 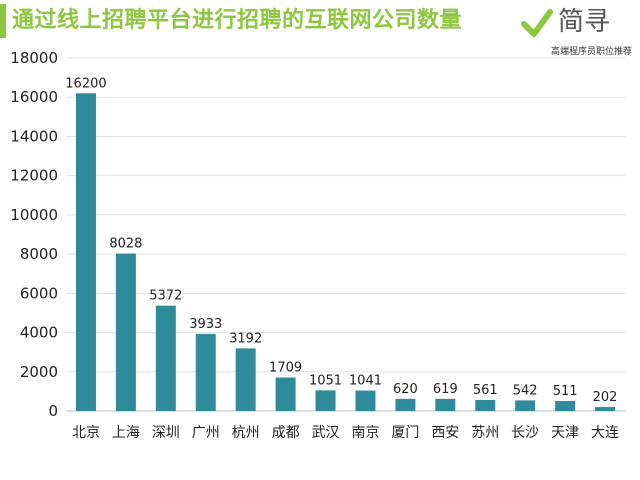 What do you see at coordinates (537, 23) in the screenshot?
I see `checkmark-icon` at bounding box center [537, 23].